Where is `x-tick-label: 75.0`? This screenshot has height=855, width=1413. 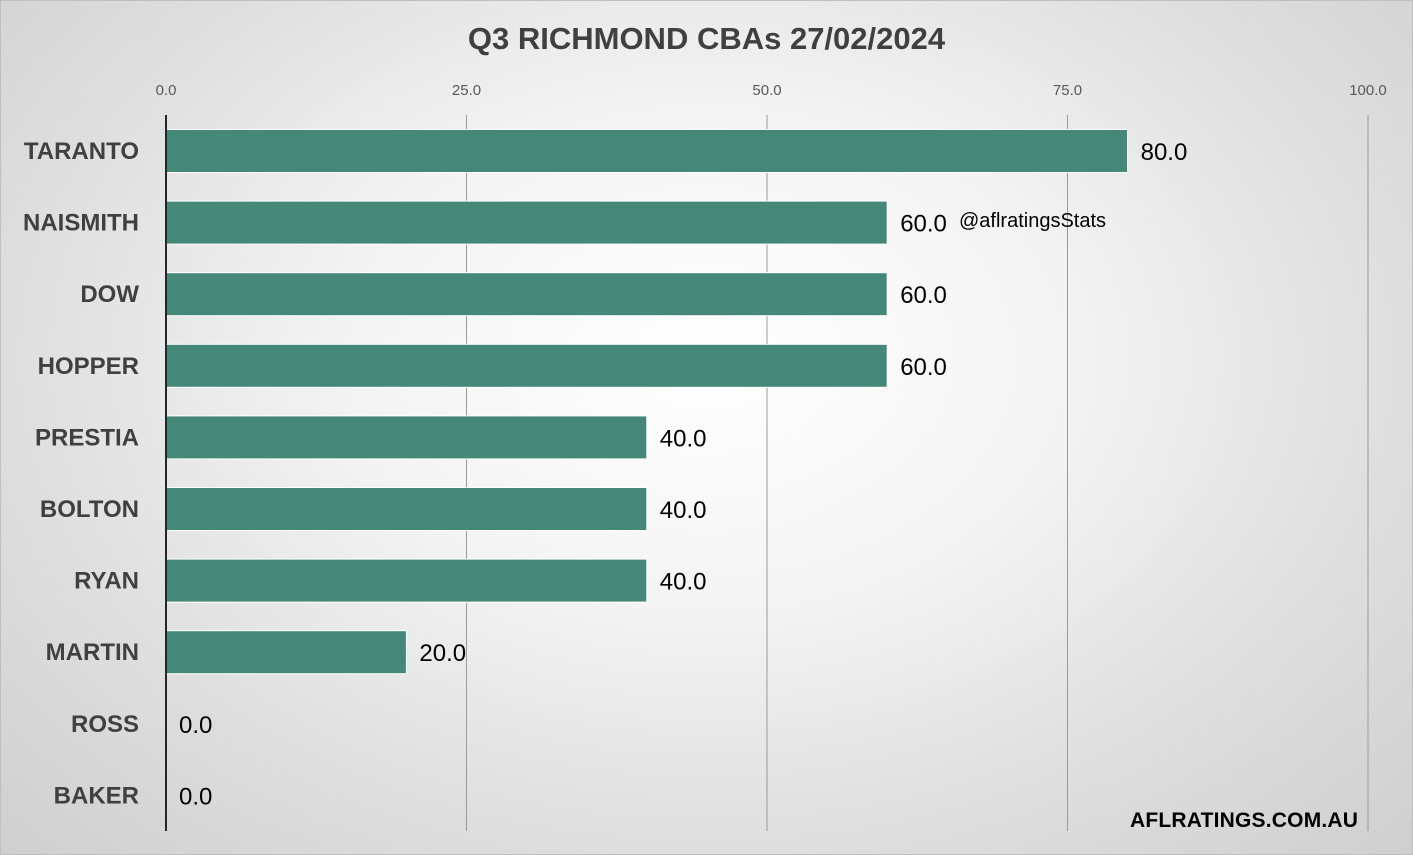 x-tick-label: 75.0 is located at coordinates (1067, 90).